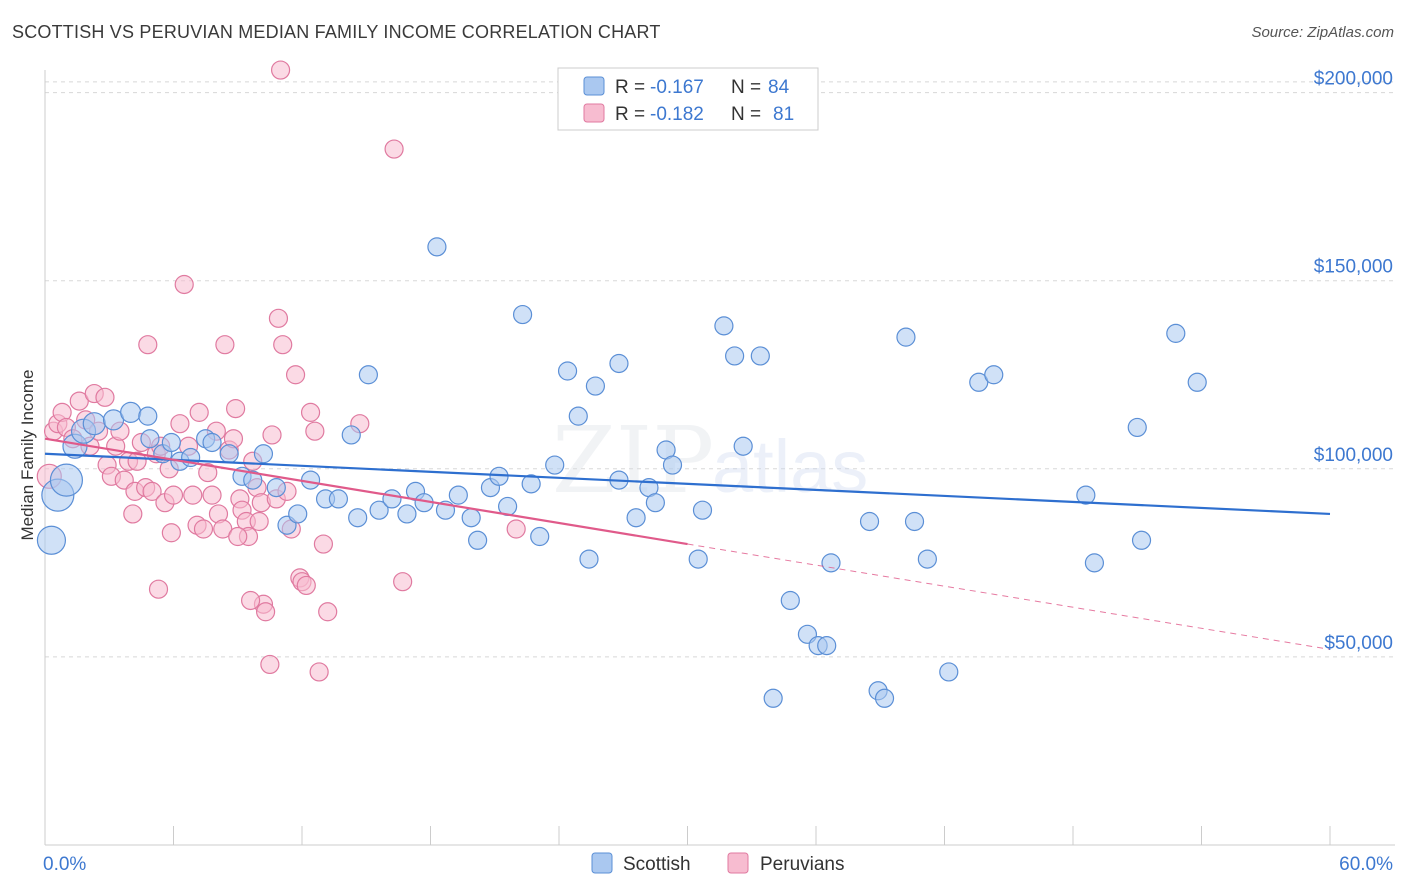  I want to click on legend-n-value-peruvians: 81, so click(783, 114).